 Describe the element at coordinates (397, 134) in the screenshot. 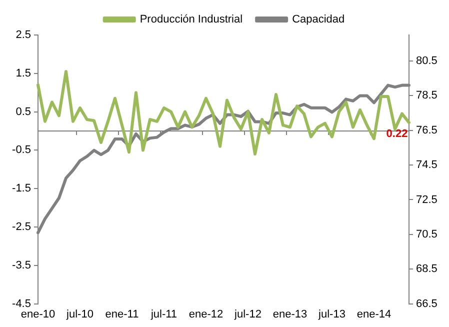

I see `data-label: 0.22` at that location.